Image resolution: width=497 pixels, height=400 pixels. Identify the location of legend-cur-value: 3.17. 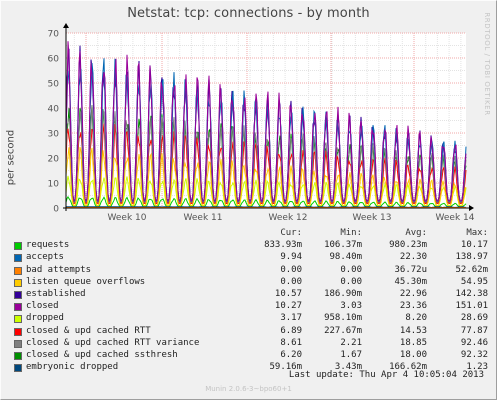
(291, 318).